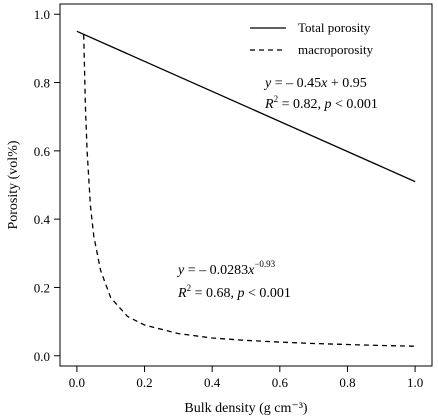 The width and height of the screenshot is (438, 420). What do you see at coordinates (42, 219) in the screenshot?
I see `y-tick-label-2: 0.4` at bounding box center [42, 219].